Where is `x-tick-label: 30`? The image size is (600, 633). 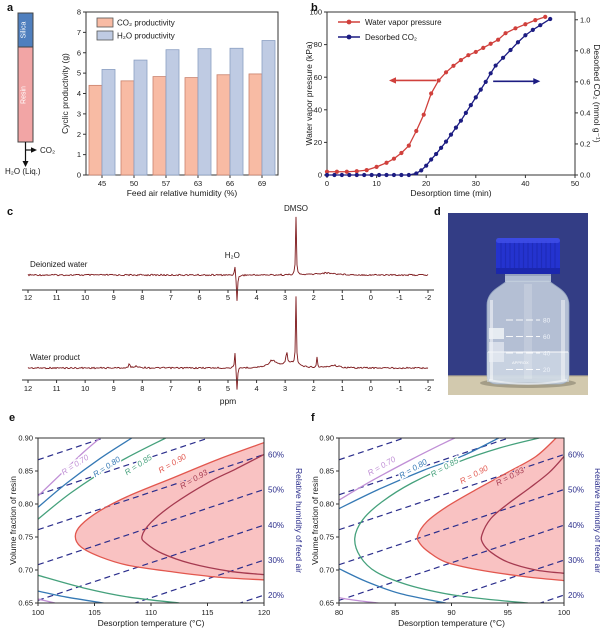
x-tick-label: 30 is located at coordinates (476, 183).